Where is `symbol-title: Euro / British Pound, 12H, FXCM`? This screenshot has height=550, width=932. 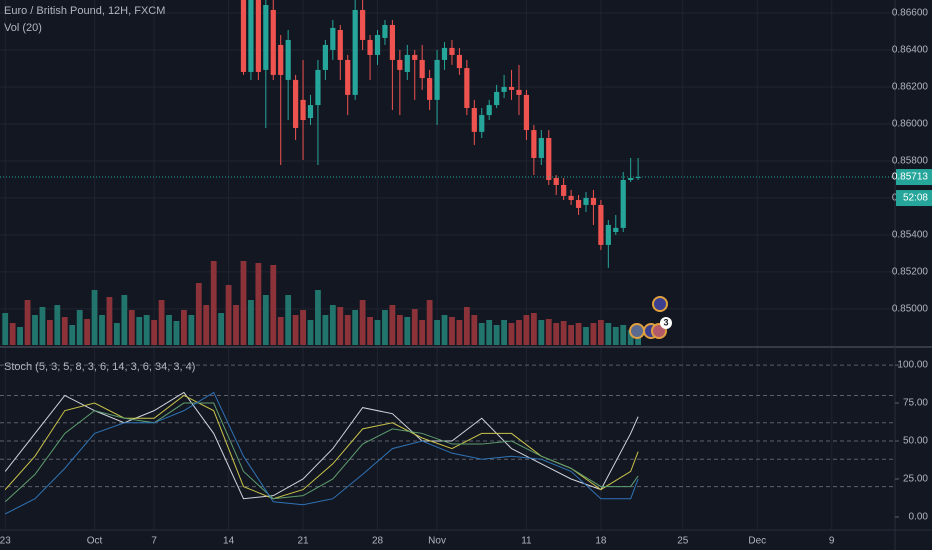 symbol-title: Euro / British Pound, 12H, FXCM is located at coordinates (84, 11).